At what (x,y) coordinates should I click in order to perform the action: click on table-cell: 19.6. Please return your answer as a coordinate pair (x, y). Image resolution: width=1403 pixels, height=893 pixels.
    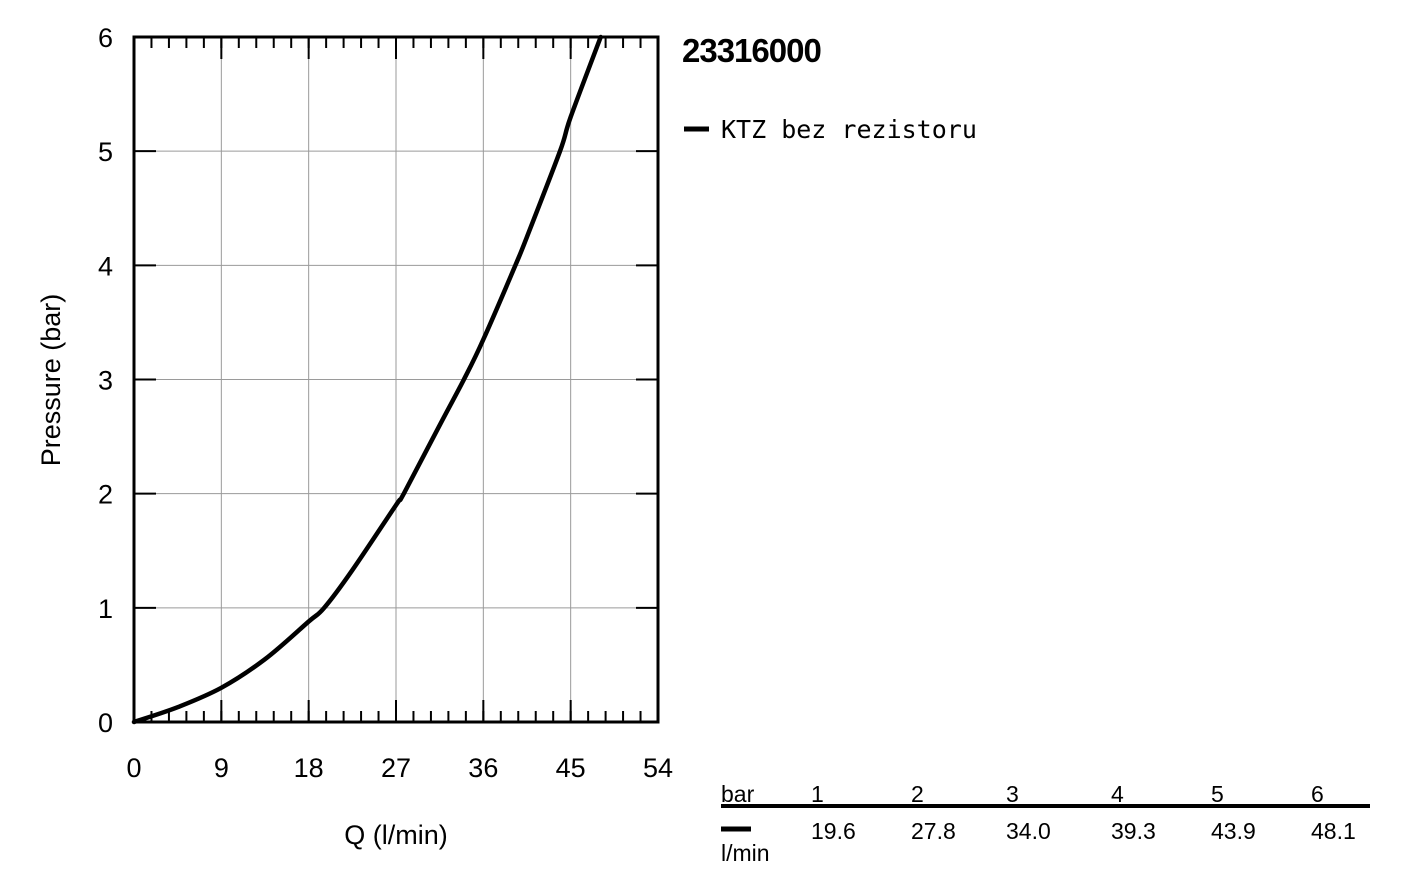
    Looking at the image, I should click on (833, 831).